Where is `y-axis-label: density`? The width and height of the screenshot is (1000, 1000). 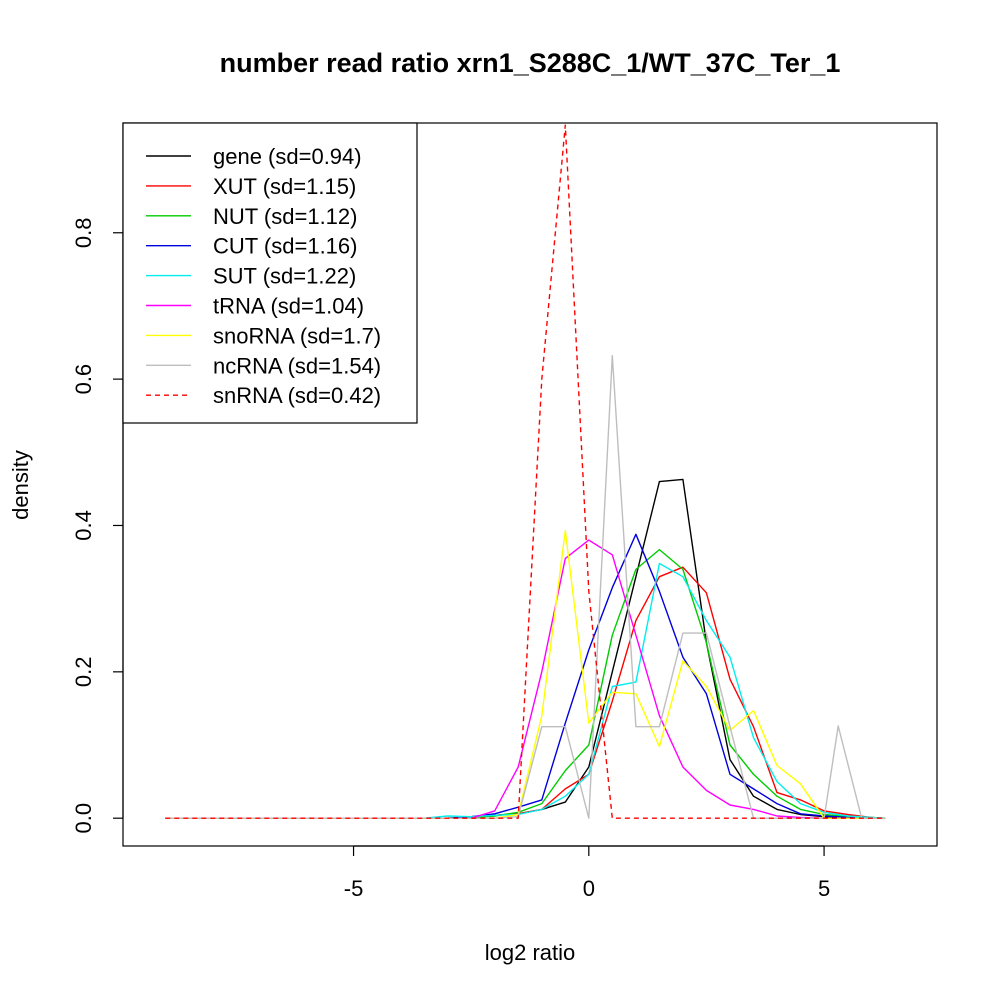 y-axis-label: density is located at coordinates (20, 485).